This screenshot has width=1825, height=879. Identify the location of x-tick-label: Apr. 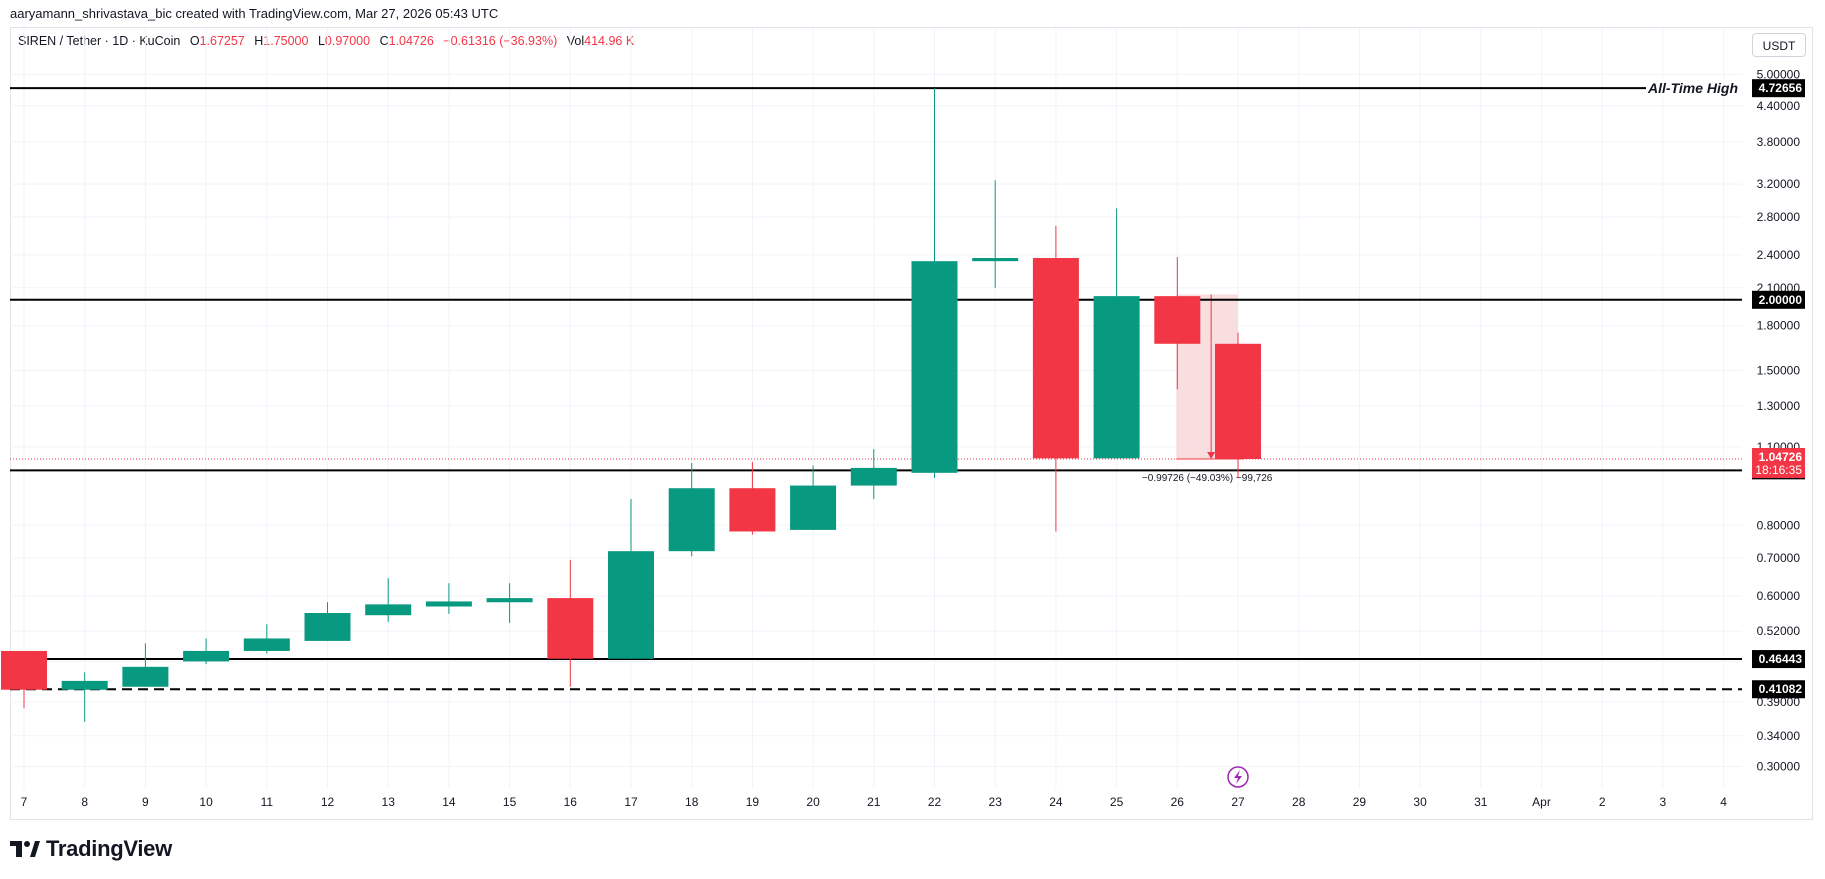
(1541, 802).